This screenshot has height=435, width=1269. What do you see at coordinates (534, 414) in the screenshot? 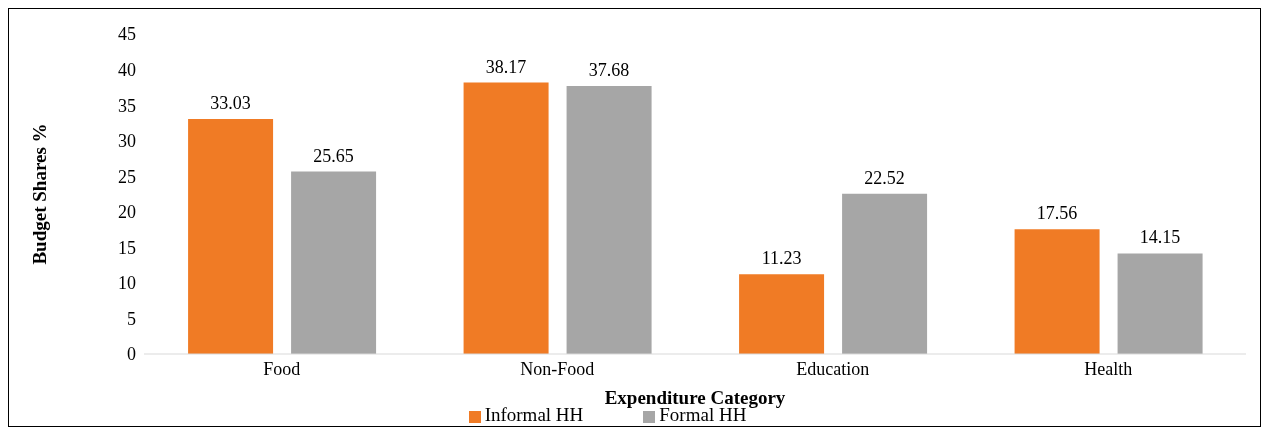
I see `legend-label: Informal HH` at bounding box center [534, 414].